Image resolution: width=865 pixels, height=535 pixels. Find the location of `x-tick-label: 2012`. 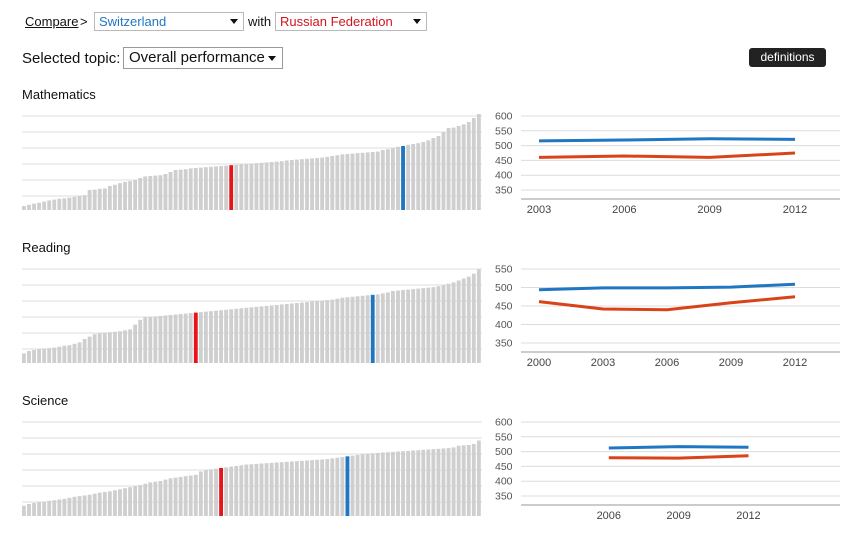

x-tick-label: 2012 is located at coordinates (795, 363).